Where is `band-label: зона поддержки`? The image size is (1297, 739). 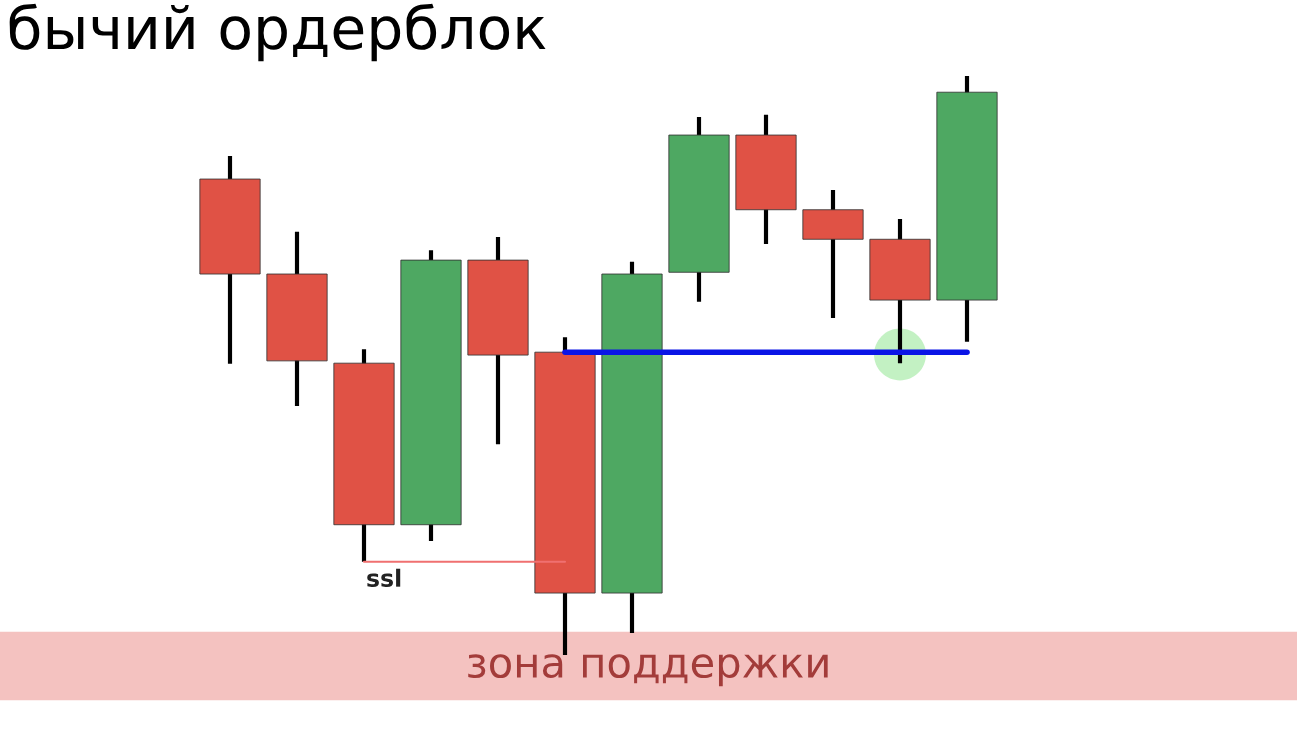
band-label: зона поддержки is located at coordinates (648, 670).